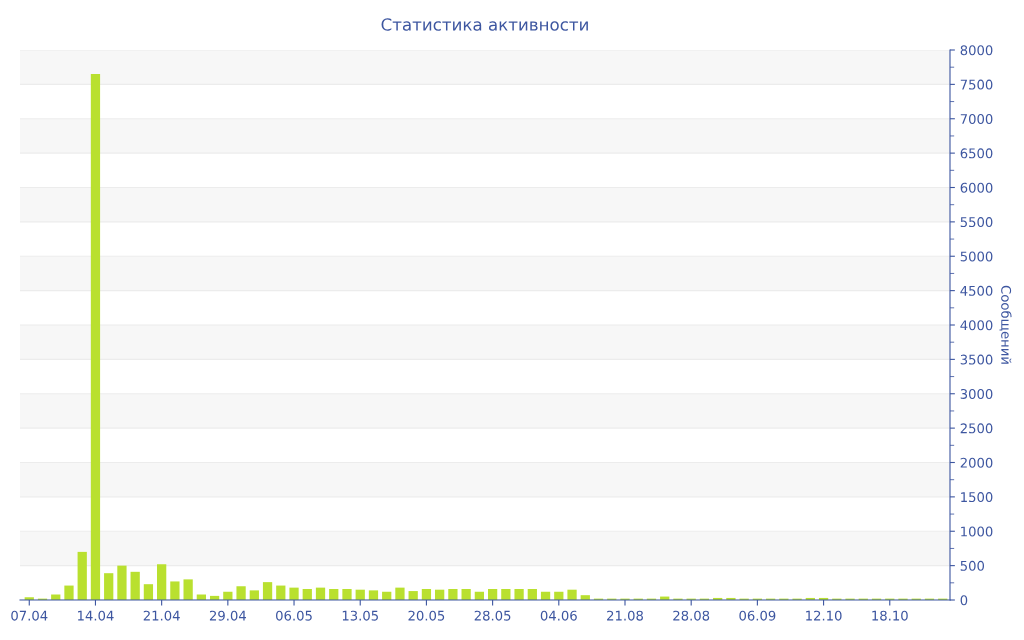 Image resolution: width=1024 pixels, height=640 pixels. What do you see at coordinates (976, 118) in the screenshot?
I see `y-tick-label: 7000` at bounding box center [976, 118].